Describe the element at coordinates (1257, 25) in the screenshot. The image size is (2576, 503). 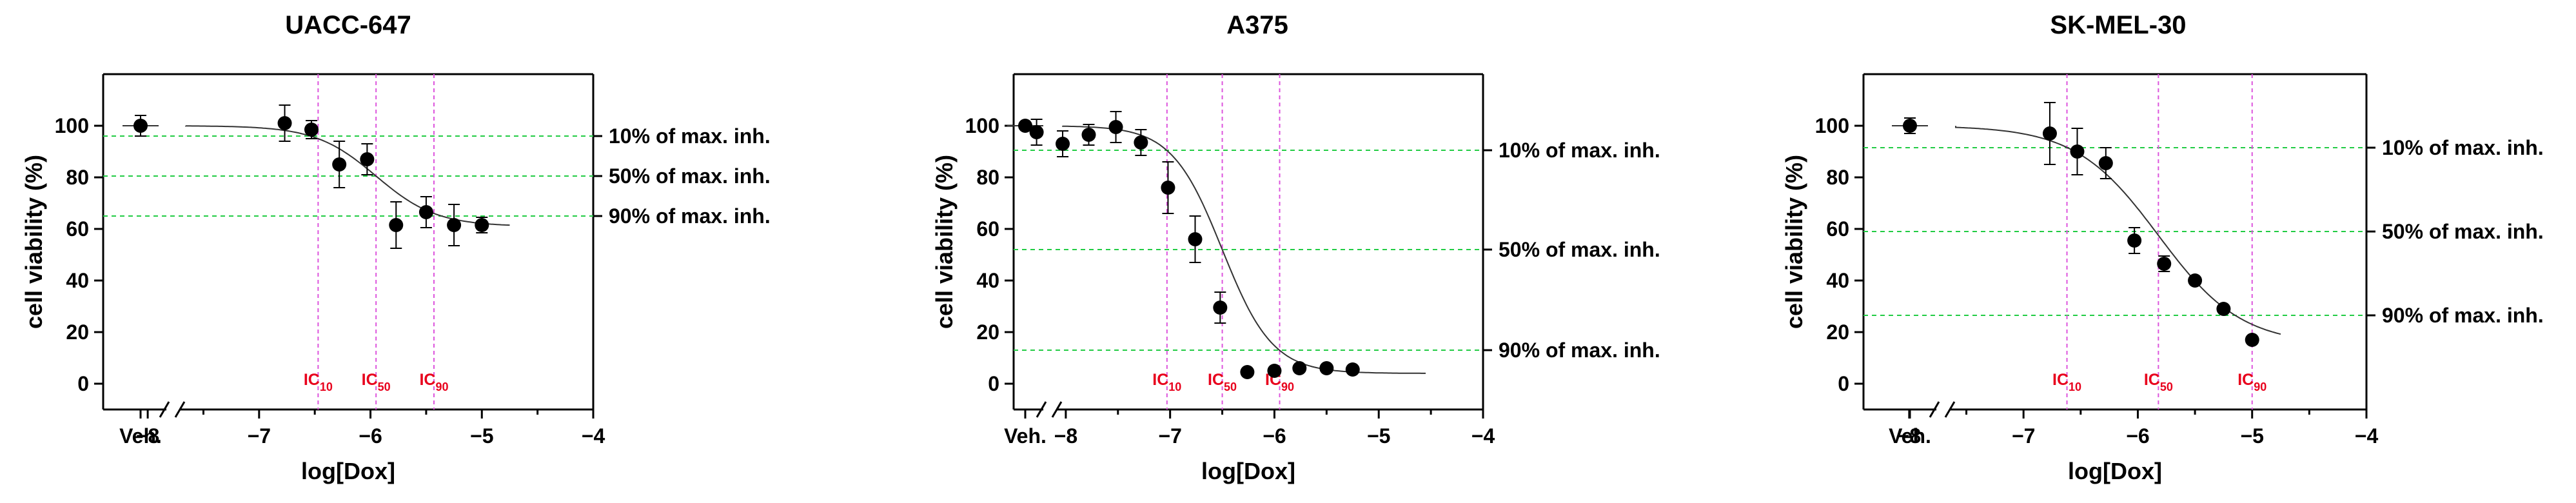
I see `chart-title: A375` at that location.